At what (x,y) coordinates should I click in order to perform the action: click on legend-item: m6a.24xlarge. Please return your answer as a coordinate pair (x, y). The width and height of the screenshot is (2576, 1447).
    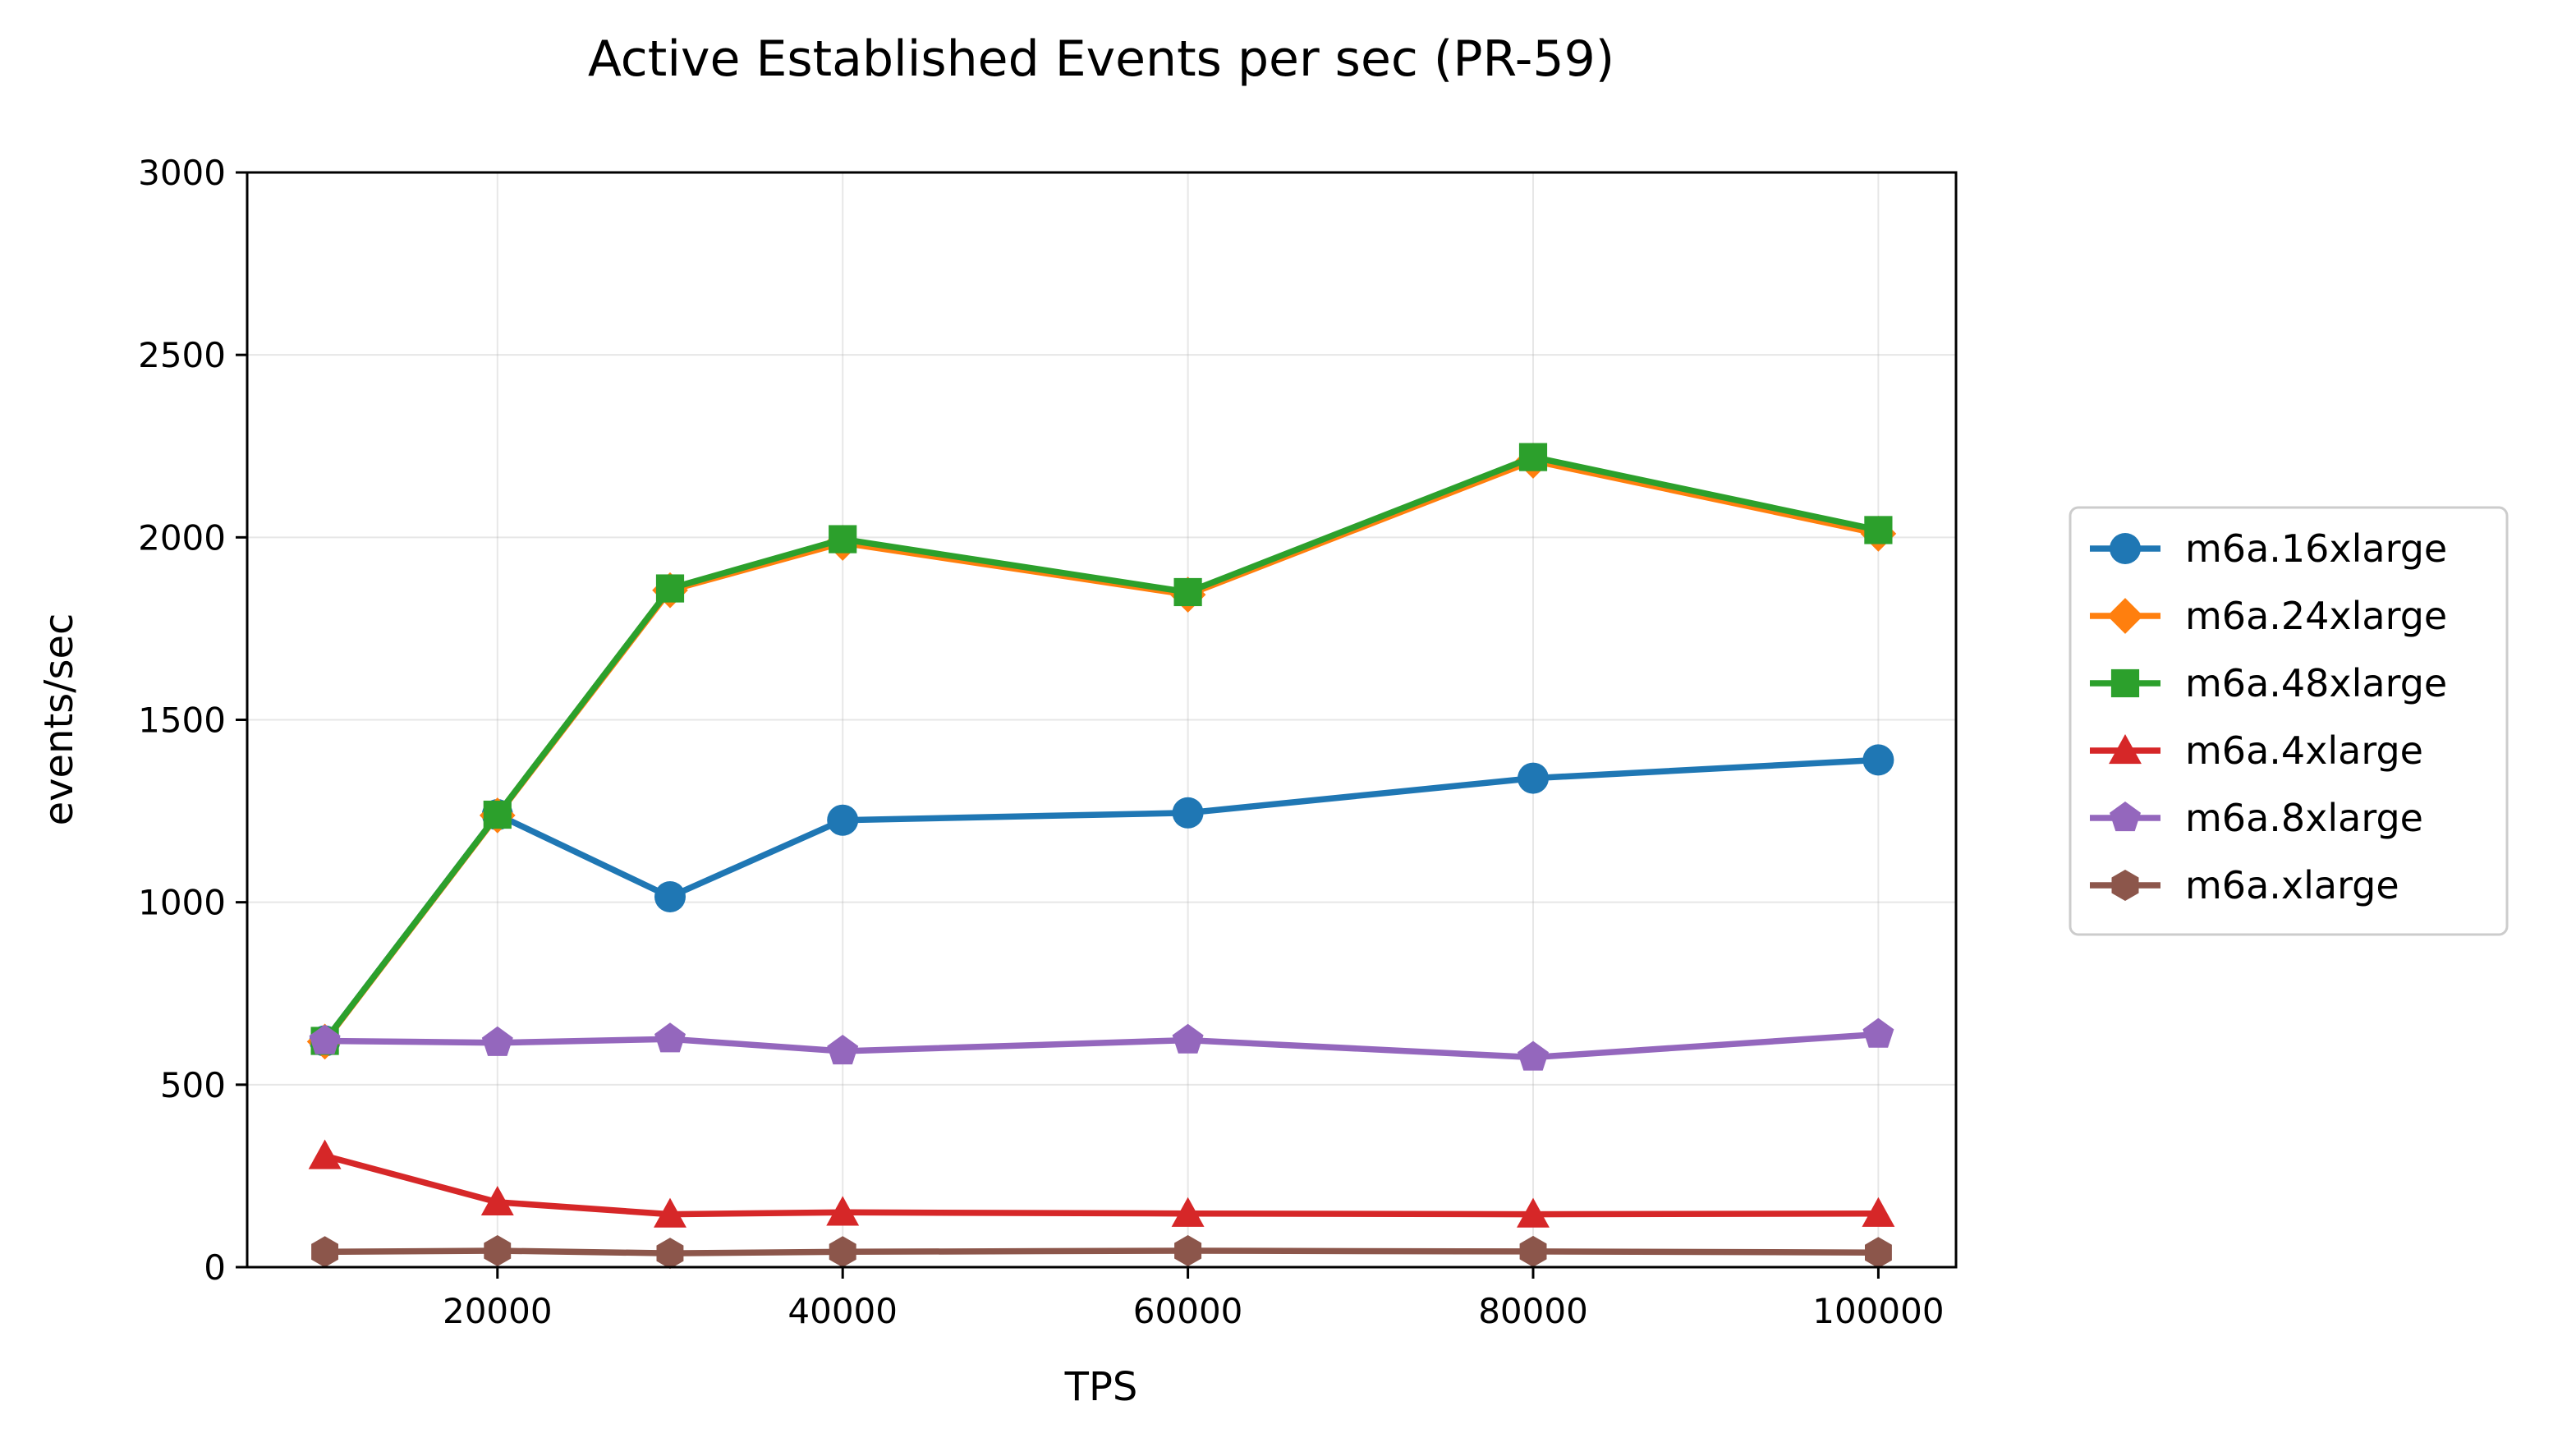
    Looking at the image, I should click on (2268, 616).